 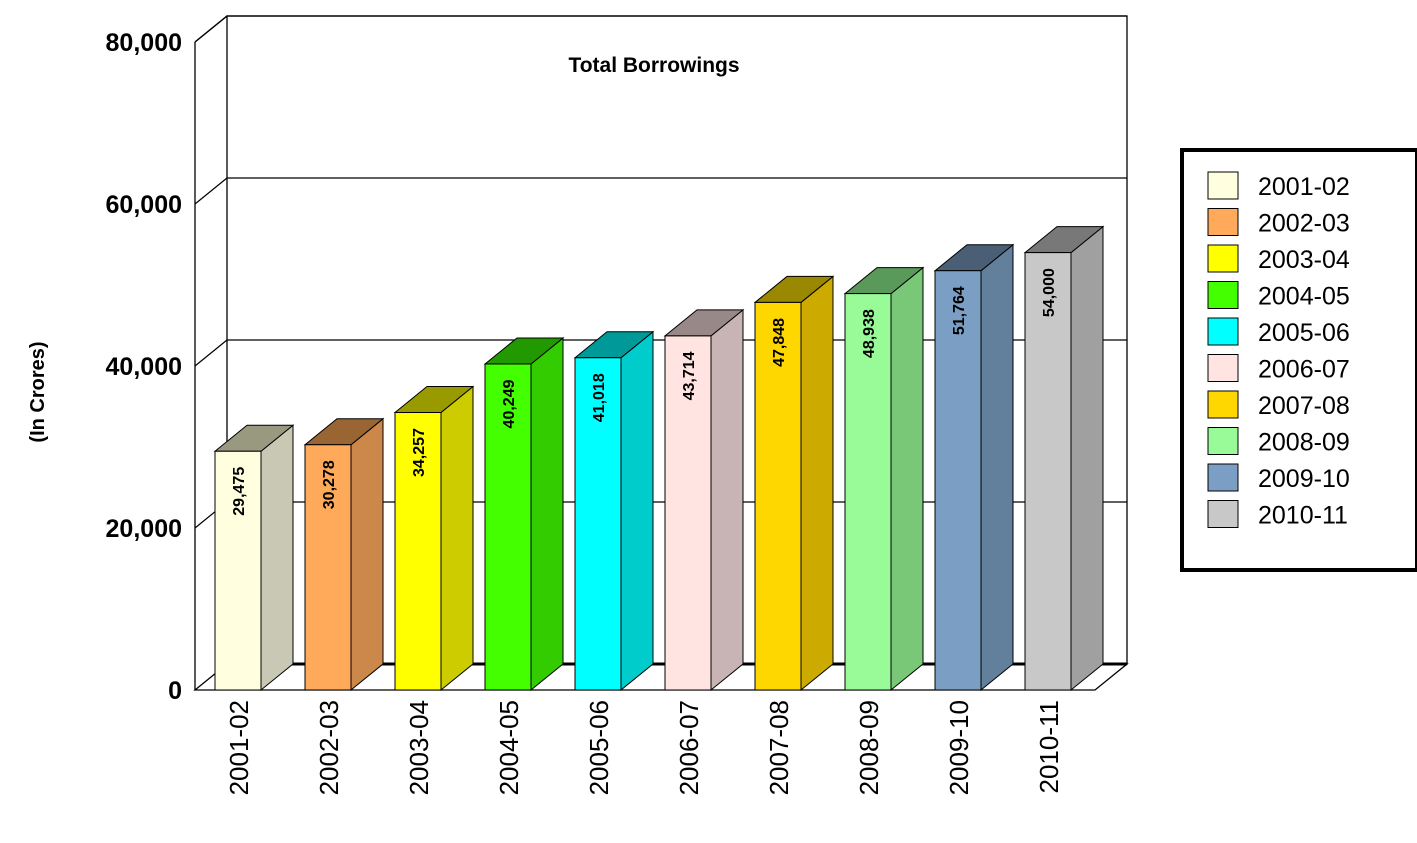 What do you see at coordinates (1304, 443) in the screenshot?
I see `legend-label: 2008-09` at bounding box center [1304, 443].